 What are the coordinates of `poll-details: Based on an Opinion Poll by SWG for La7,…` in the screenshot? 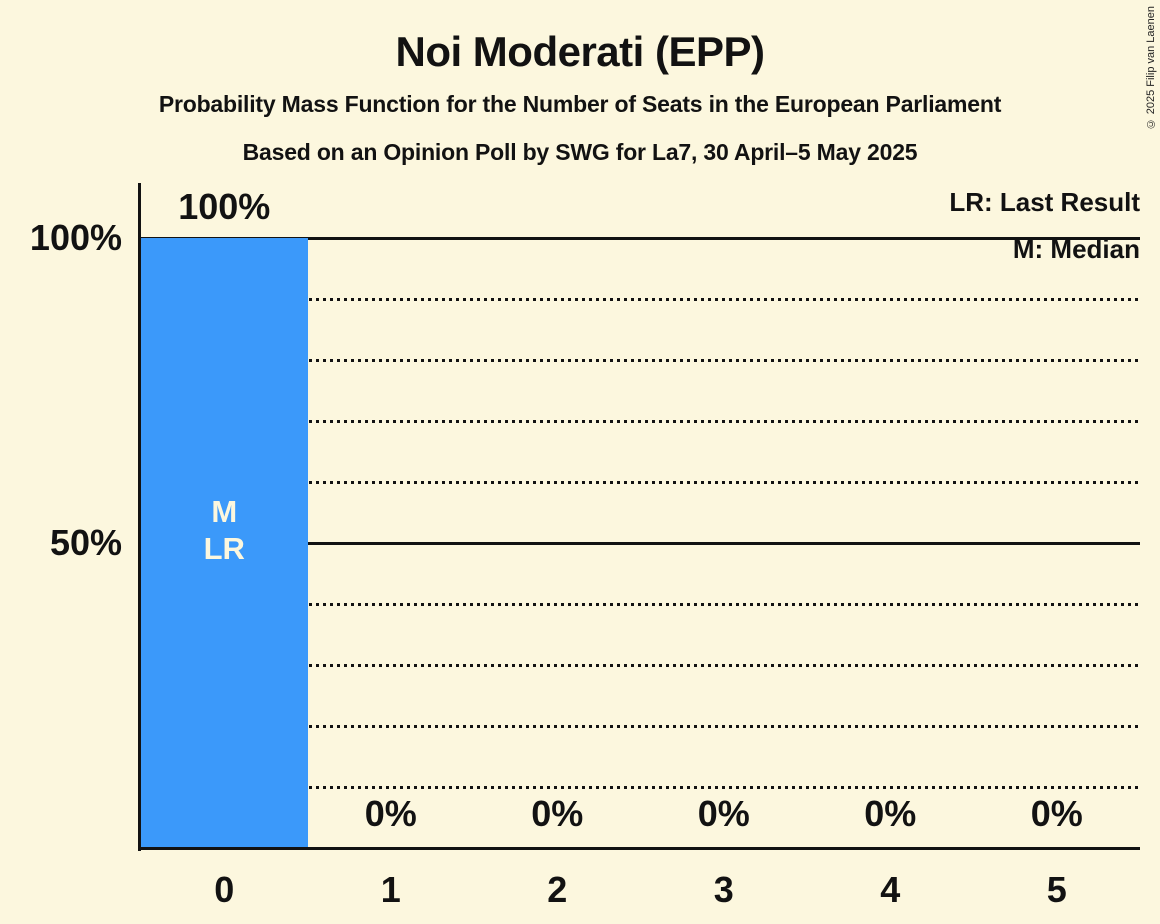 It's located at (580, 152).